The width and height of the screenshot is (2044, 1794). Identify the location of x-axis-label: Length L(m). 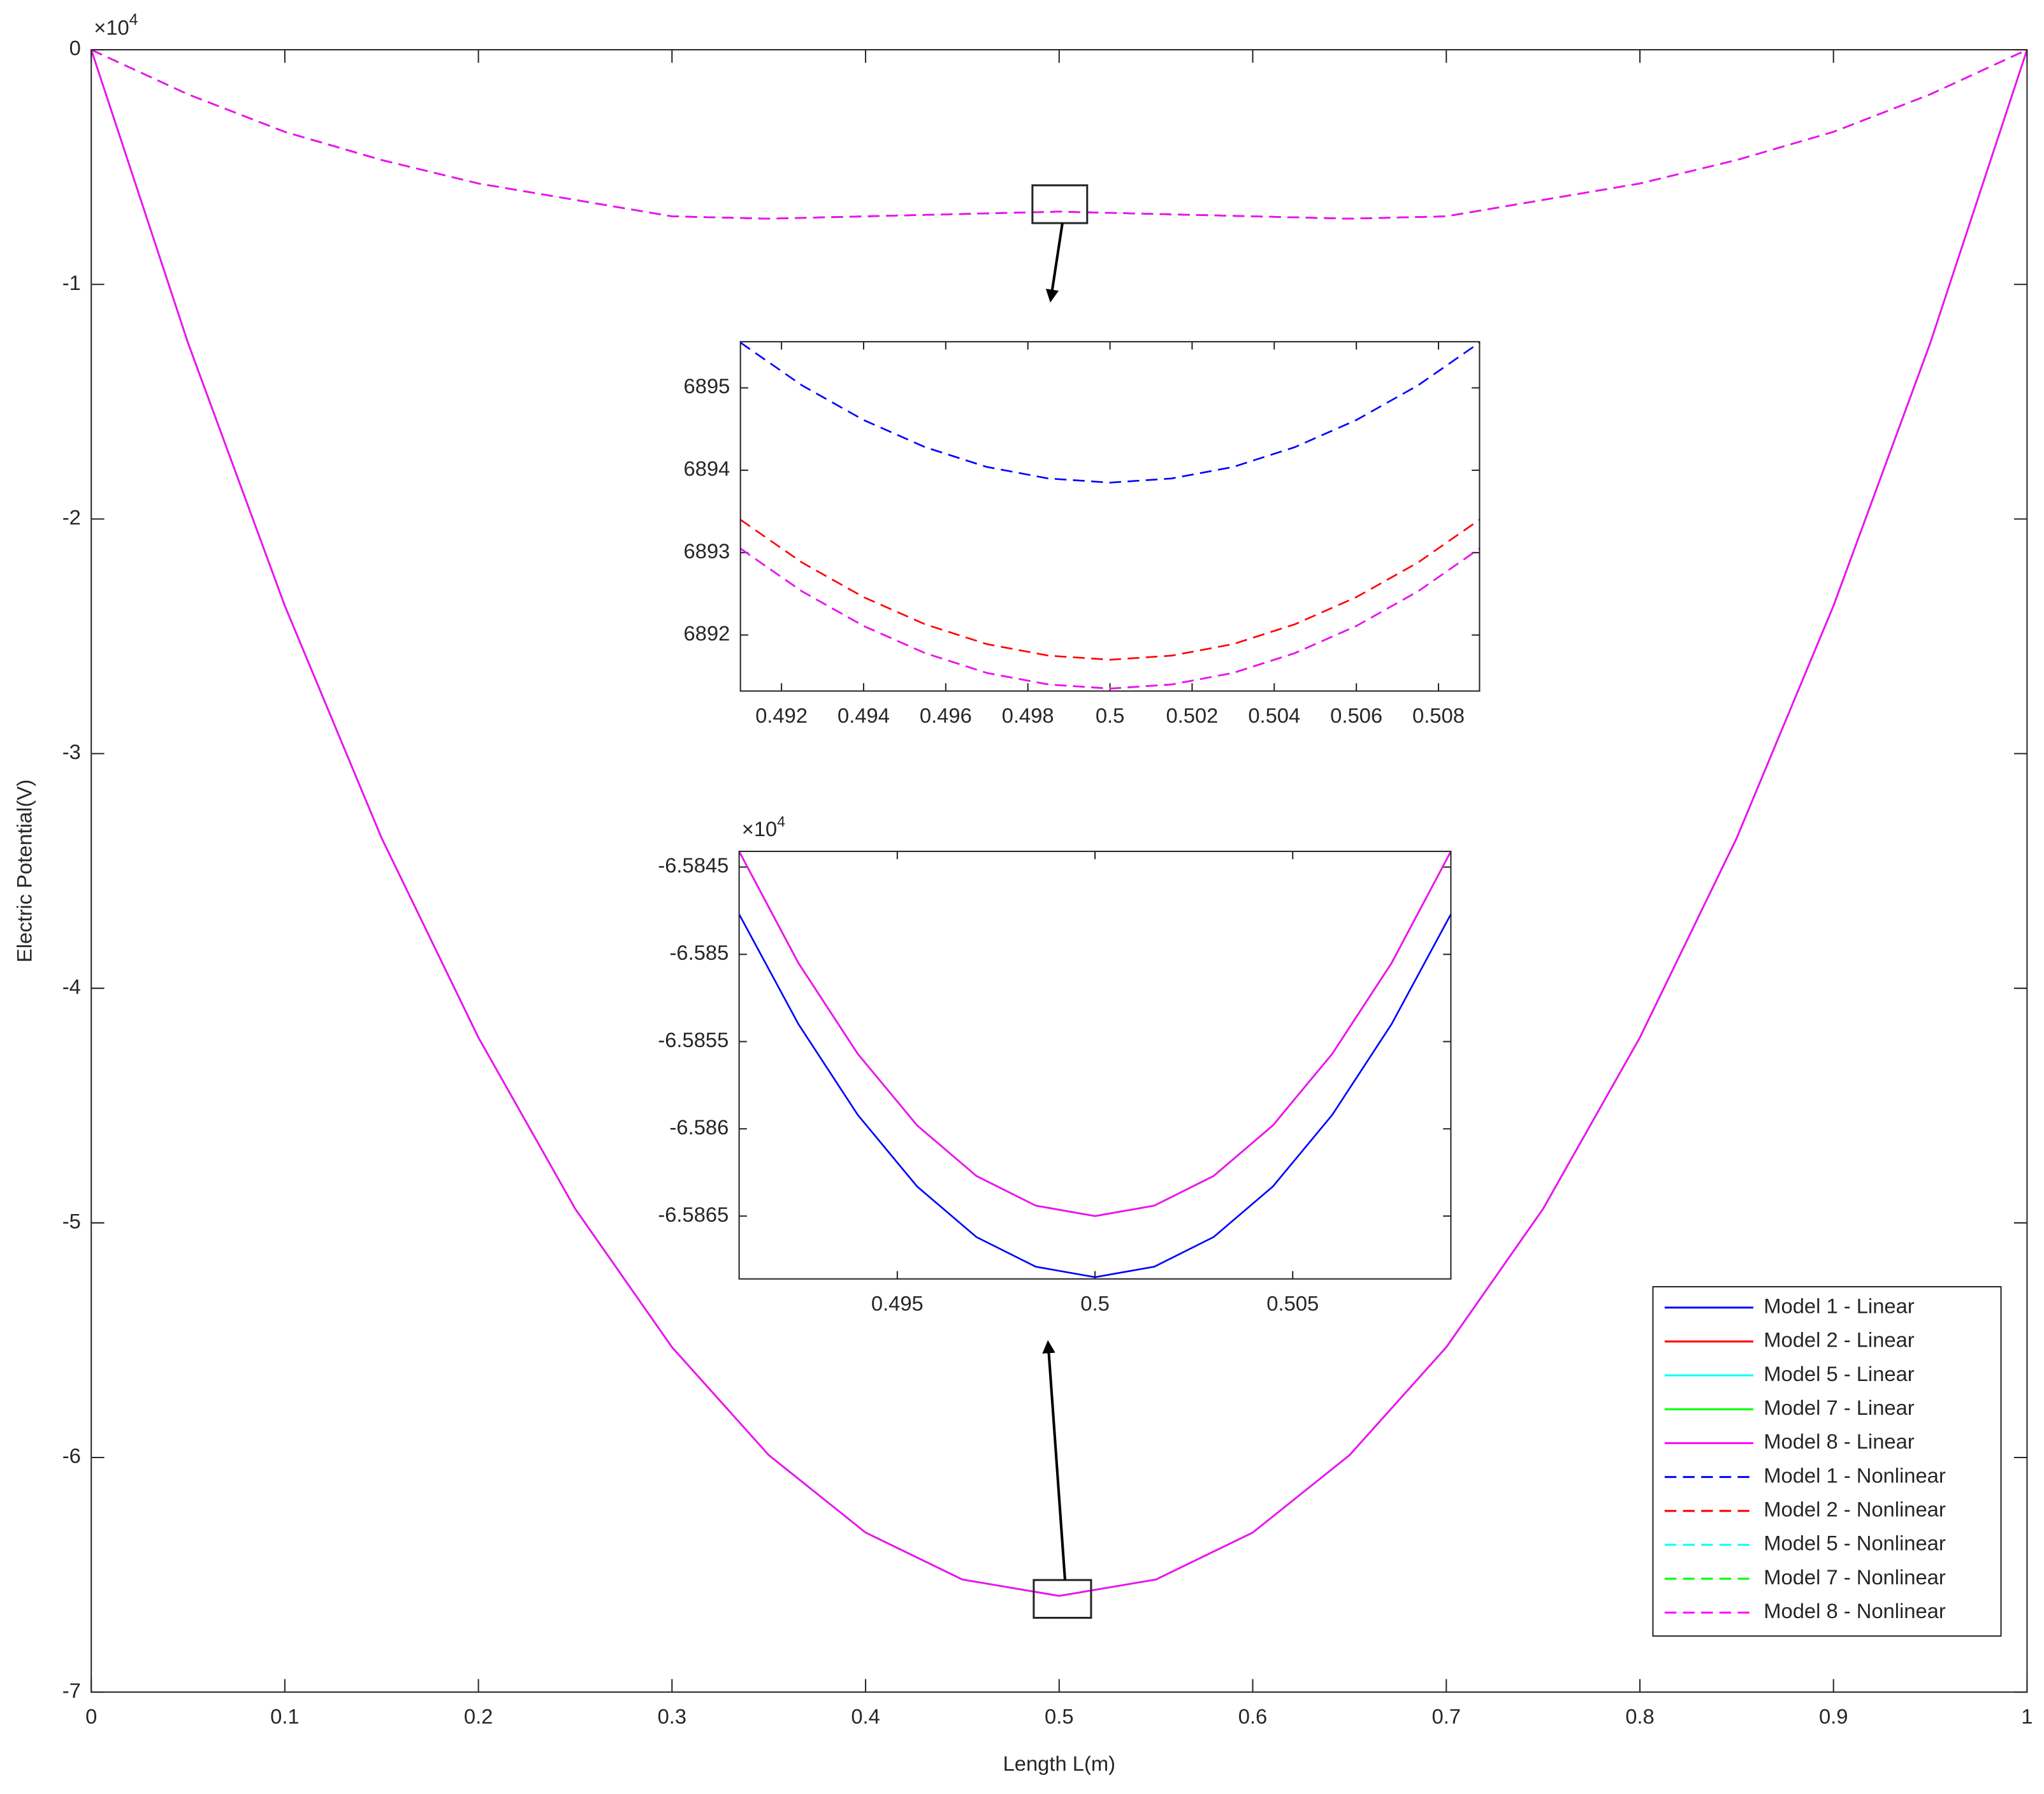
(1059, 1763).